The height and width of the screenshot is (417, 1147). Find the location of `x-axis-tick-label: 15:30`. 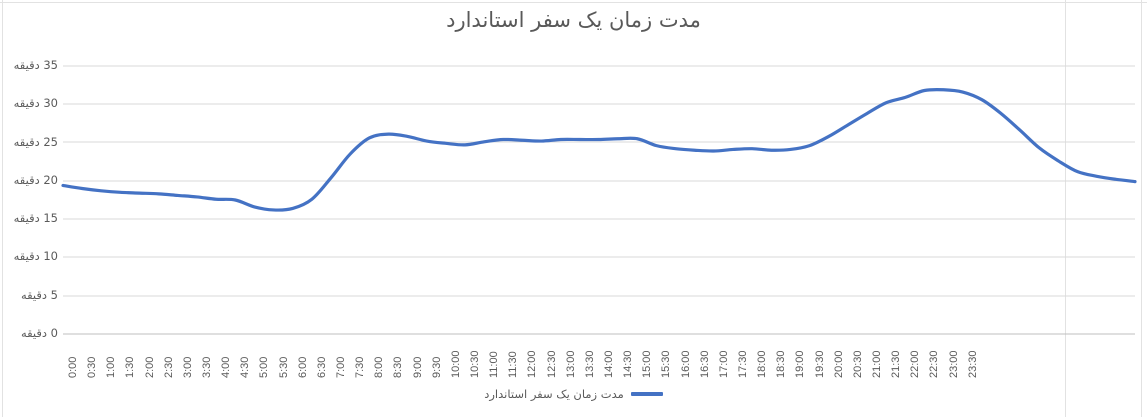

x-axis-tick-label: 15:30 is located at coordinates (666, 364).